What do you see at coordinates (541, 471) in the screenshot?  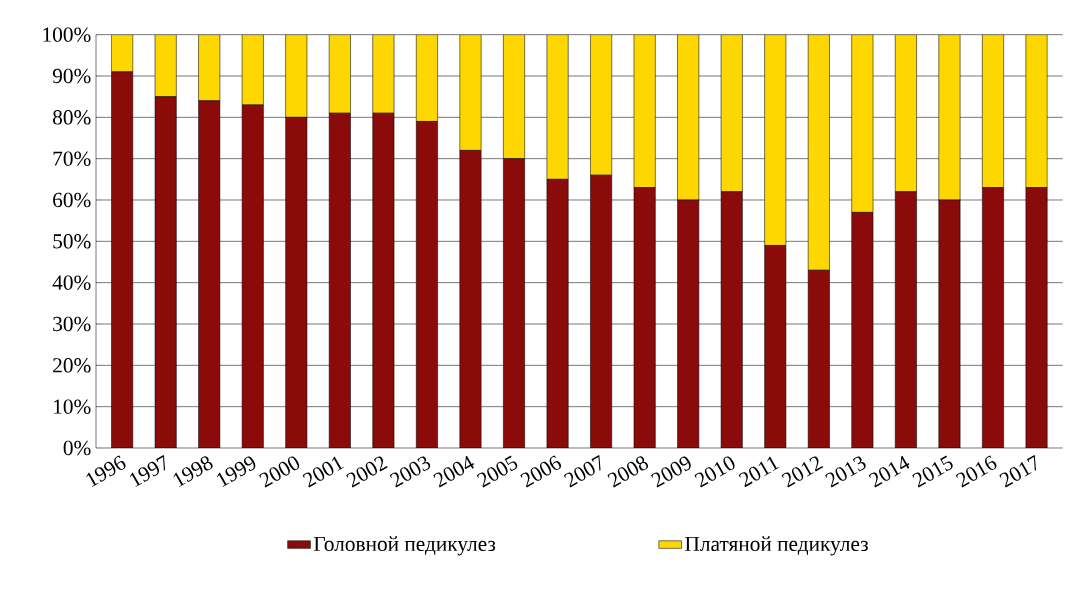 I see `x-tick-label: 2006` at bounding box center [541, 471].